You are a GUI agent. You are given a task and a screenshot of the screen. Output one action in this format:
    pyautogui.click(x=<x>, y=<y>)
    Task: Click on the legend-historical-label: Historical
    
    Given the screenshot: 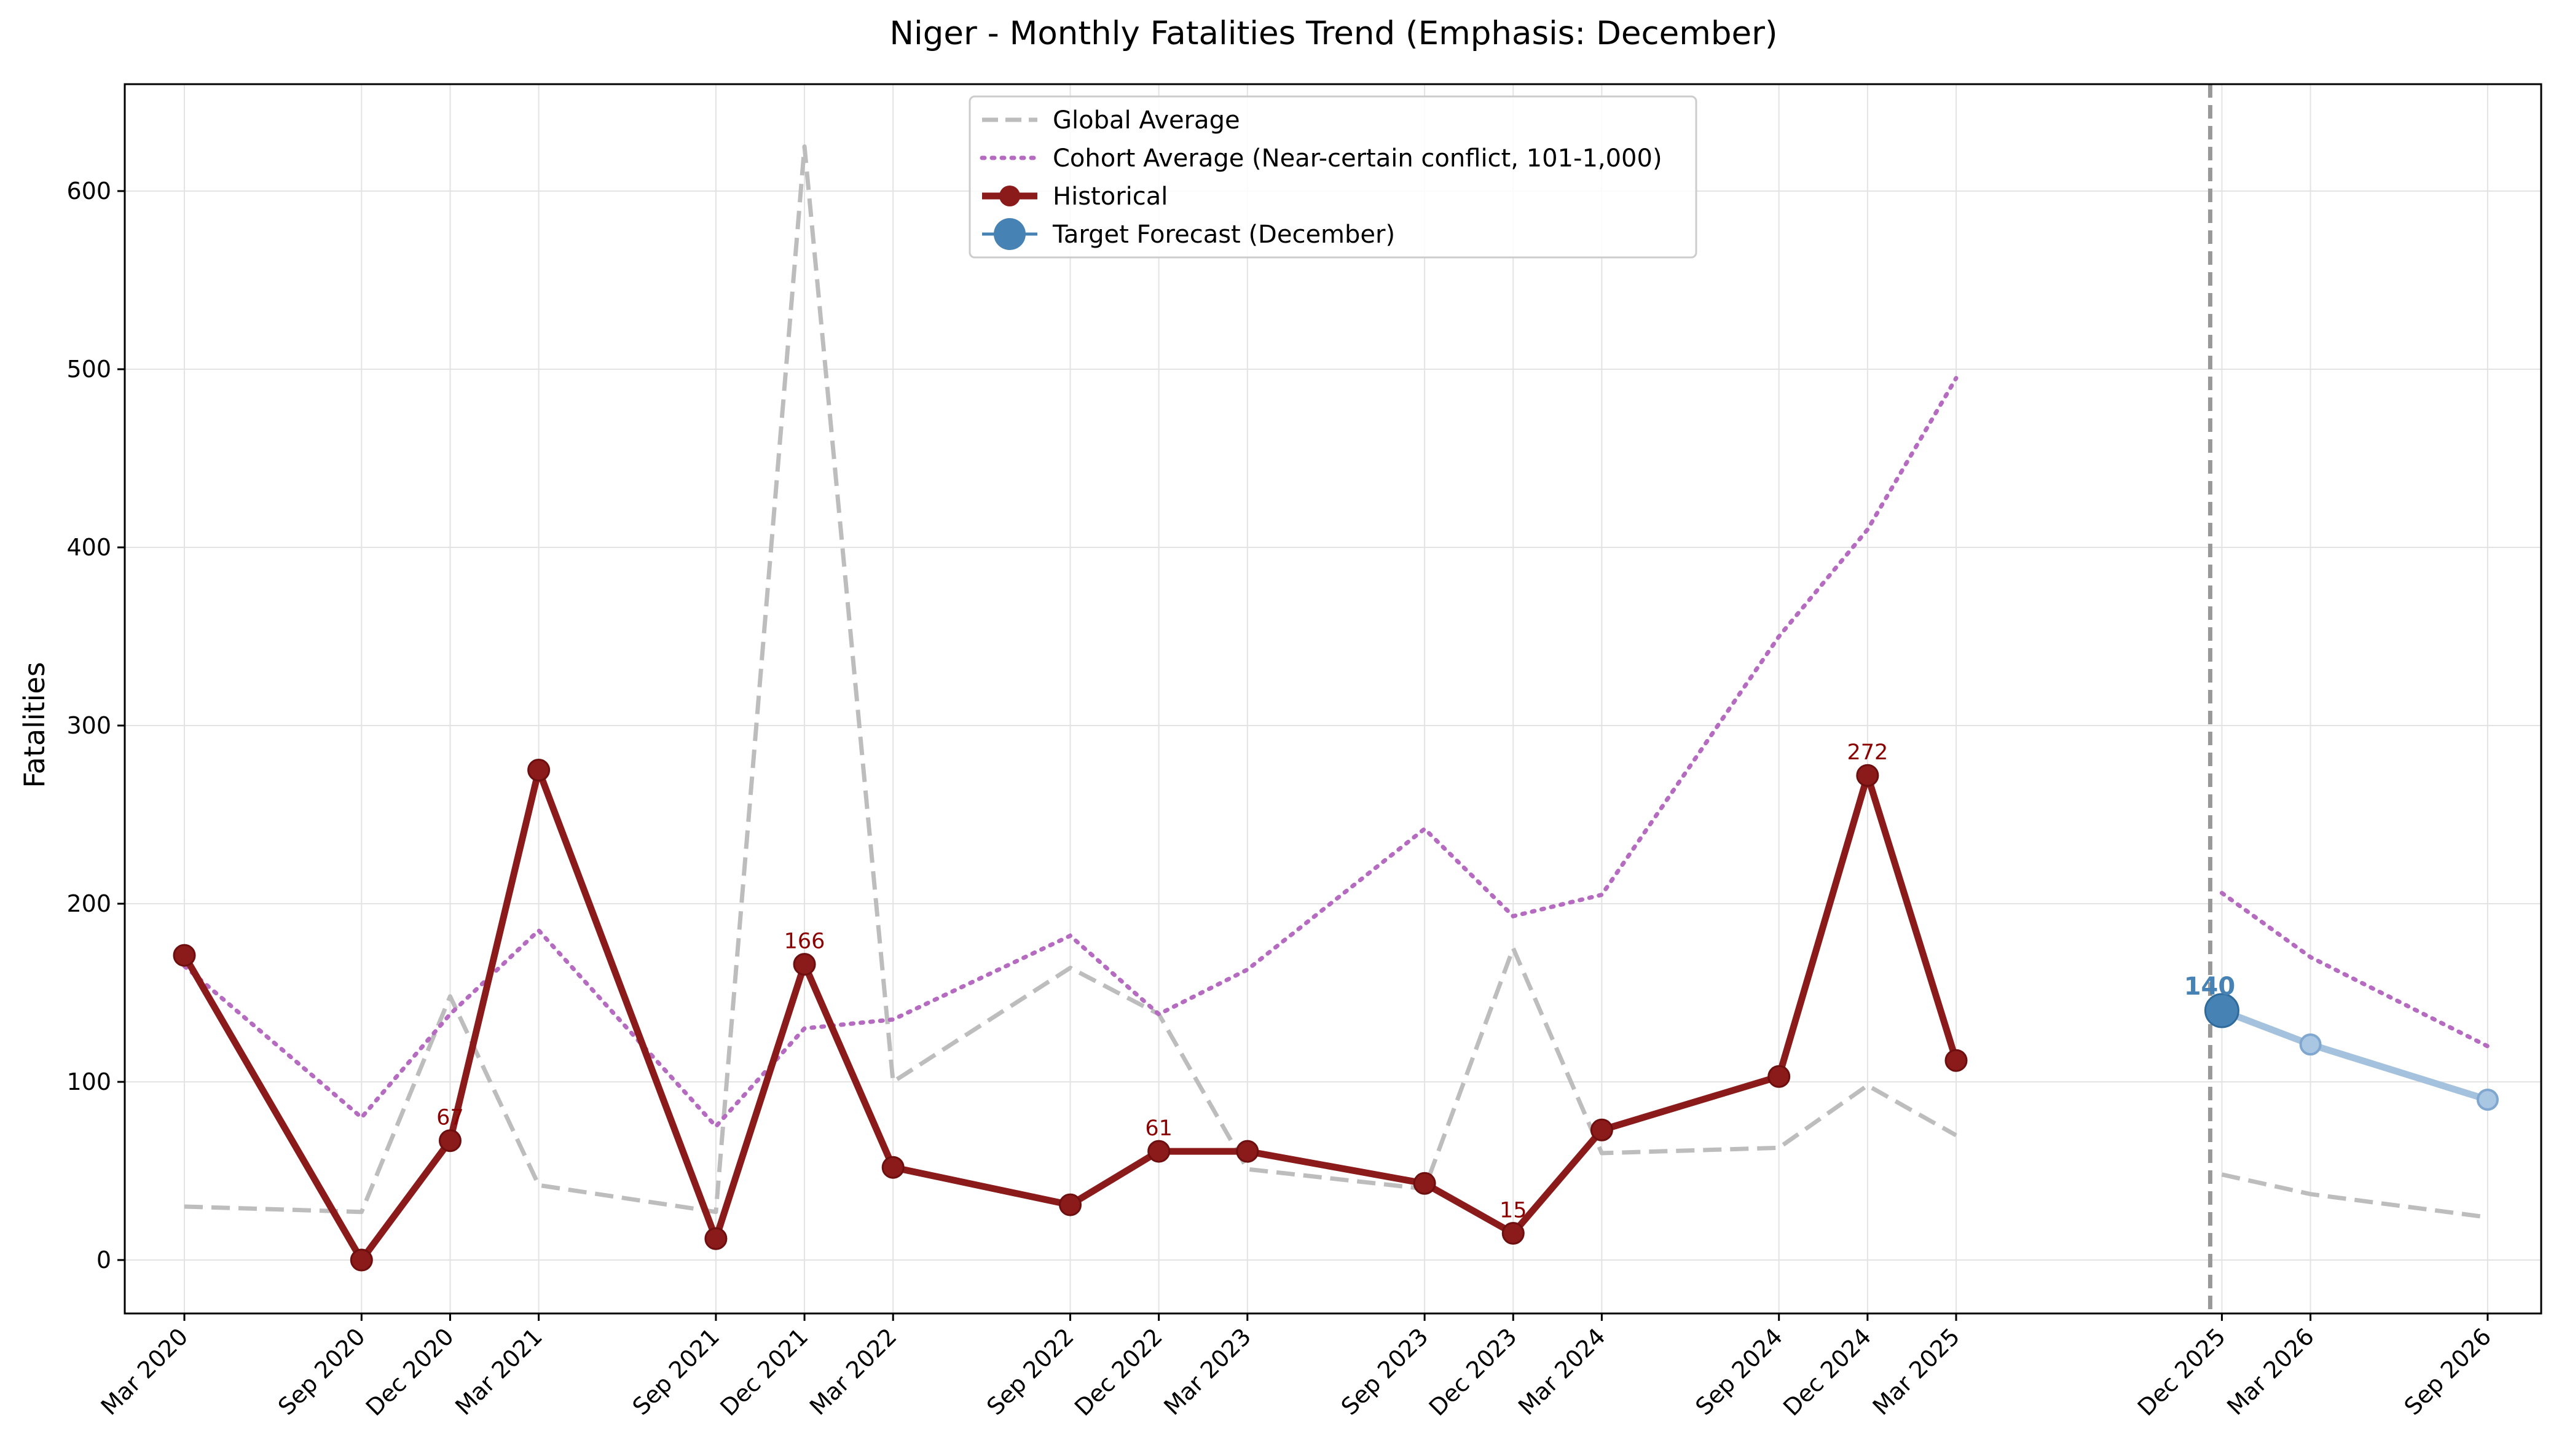 What is the action you would take?
    pyautogui.click(x=1110, y=196)
    